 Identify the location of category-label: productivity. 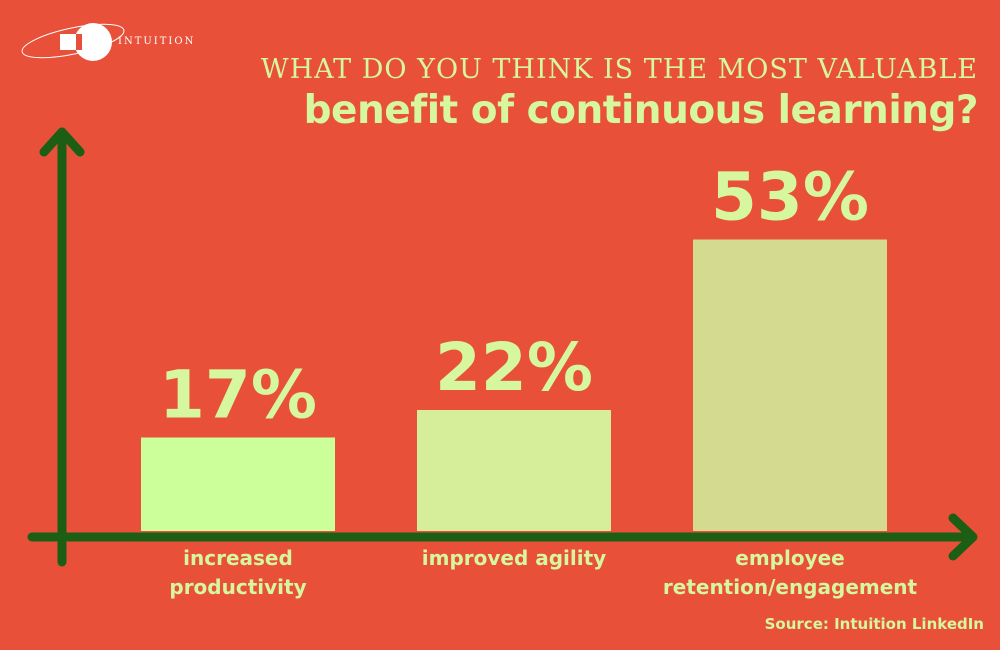
(237, 587).